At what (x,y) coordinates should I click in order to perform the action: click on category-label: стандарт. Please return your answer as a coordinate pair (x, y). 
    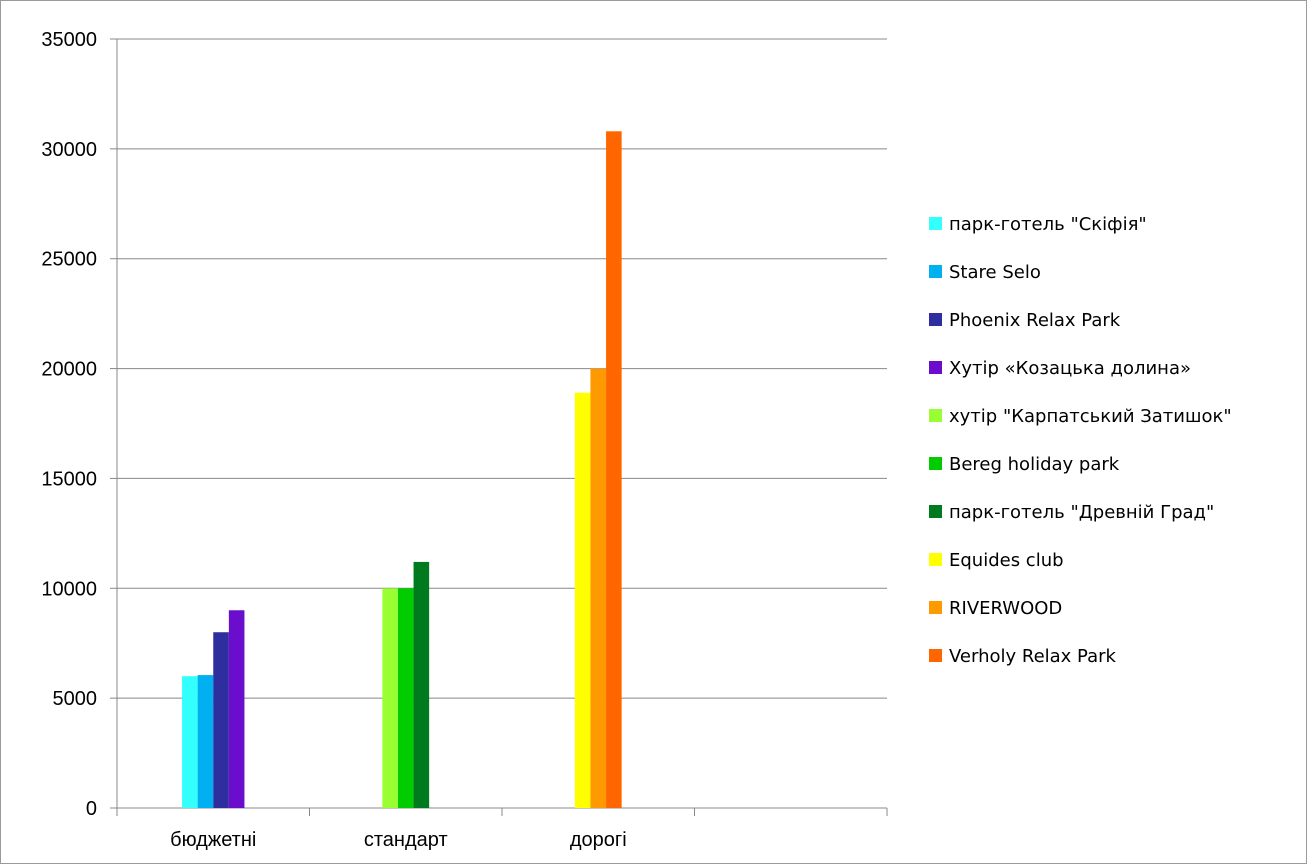
    Looking at the image, I should click on (406, 840).